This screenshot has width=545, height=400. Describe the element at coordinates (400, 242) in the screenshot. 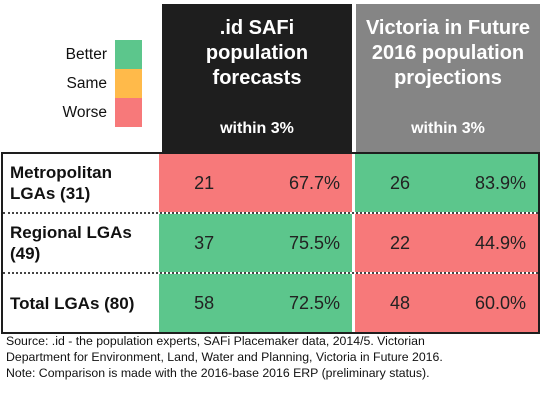

I see `cell-vif-count: 22` at that location.